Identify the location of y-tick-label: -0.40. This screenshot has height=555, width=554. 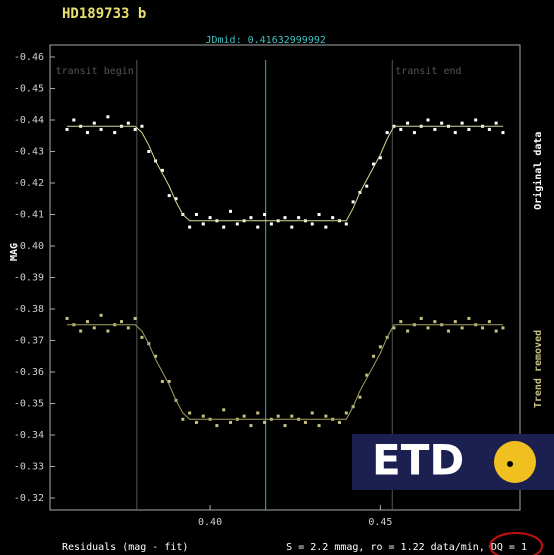
(29, 246).